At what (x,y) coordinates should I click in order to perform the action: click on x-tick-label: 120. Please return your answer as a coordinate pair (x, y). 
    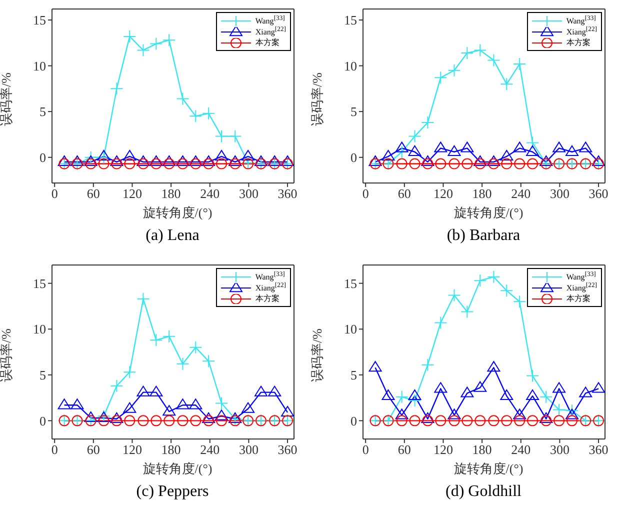
    Looking at the image, I should click on (132, 450).